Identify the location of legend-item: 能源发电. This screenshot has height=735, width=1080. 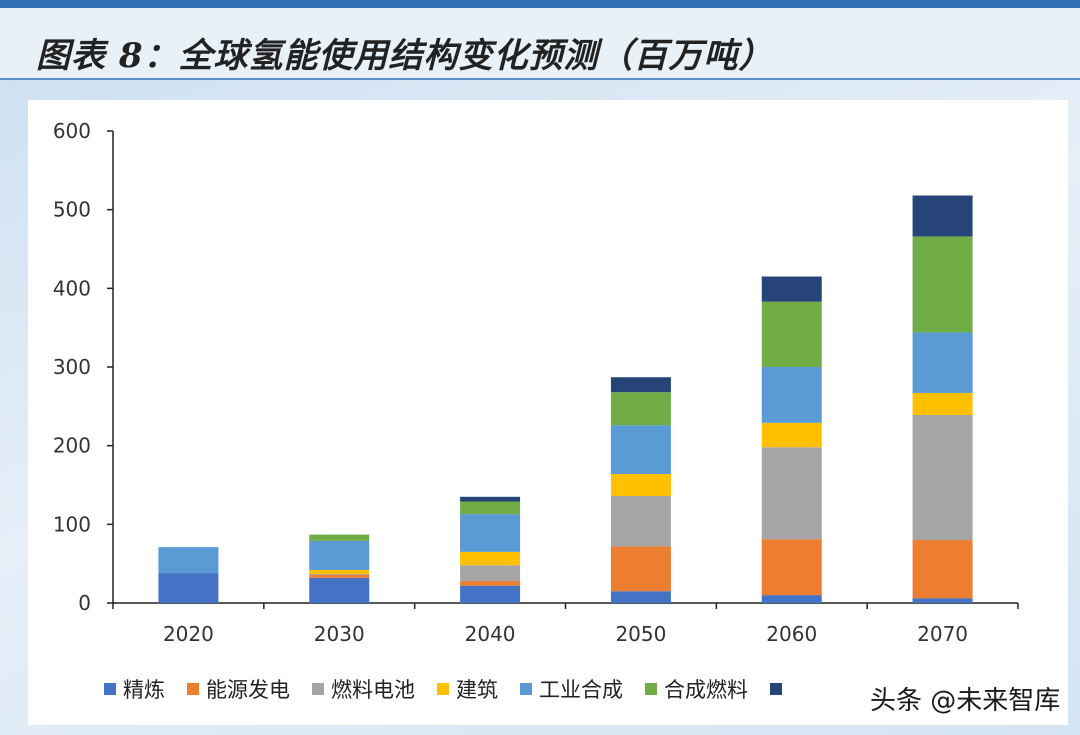
(238, 689).